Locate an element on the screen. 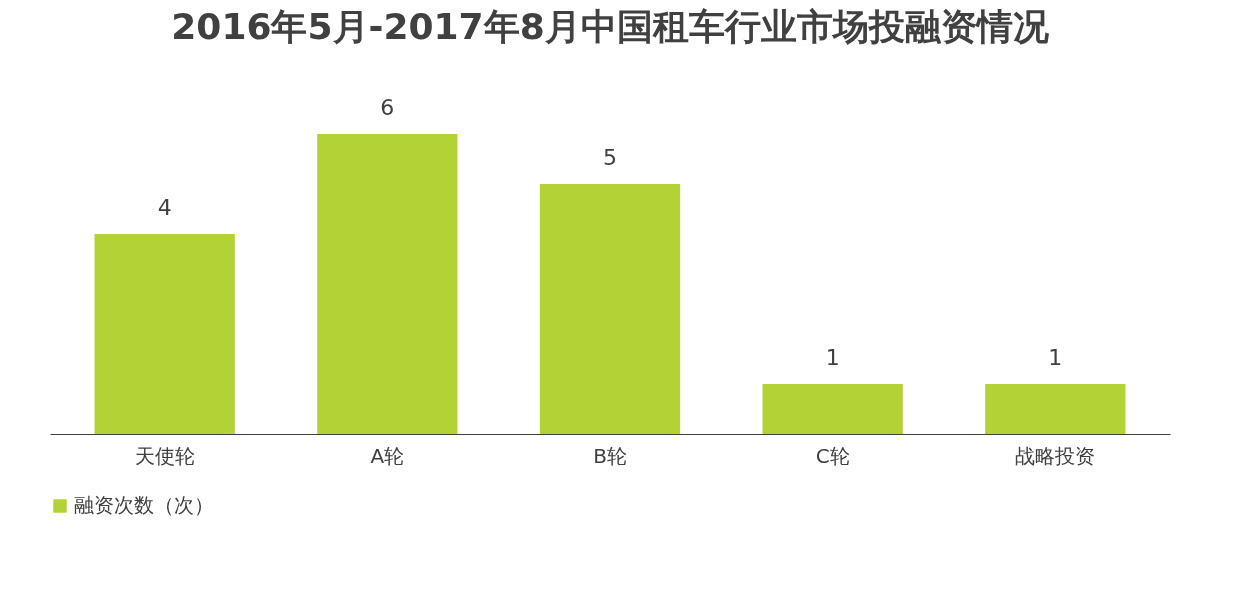 The image size is (1249, 603). x-tick-label: B轮 is located at coordinates (610, 455).